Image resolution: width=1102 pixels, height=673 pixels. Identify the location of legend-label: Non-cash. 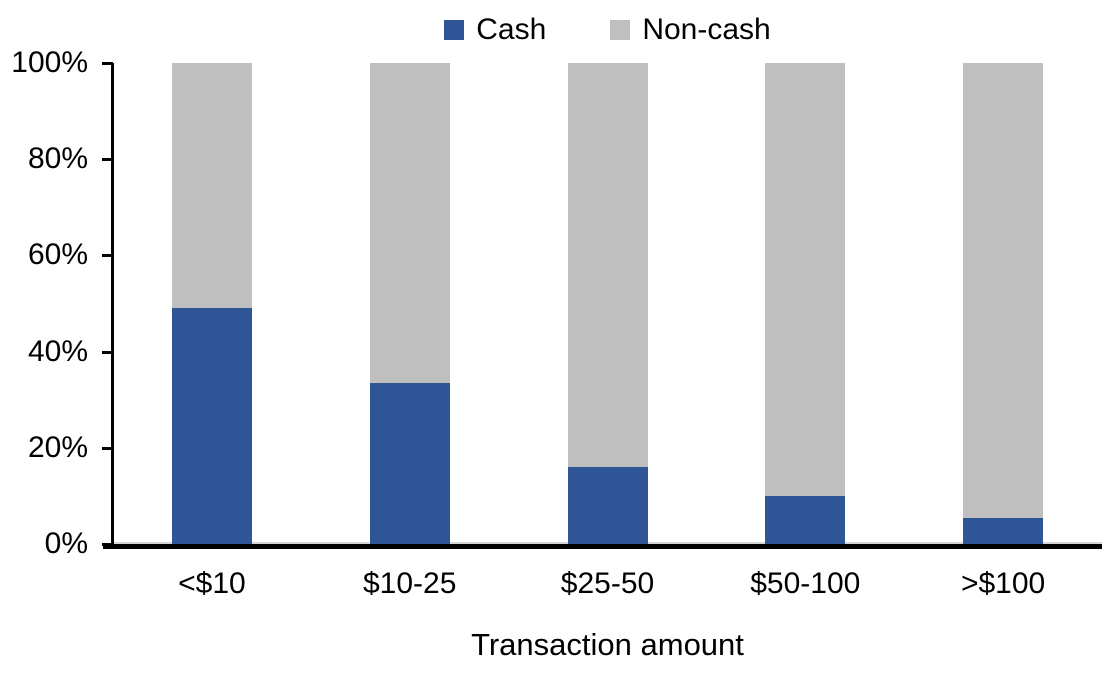
(706, 29).